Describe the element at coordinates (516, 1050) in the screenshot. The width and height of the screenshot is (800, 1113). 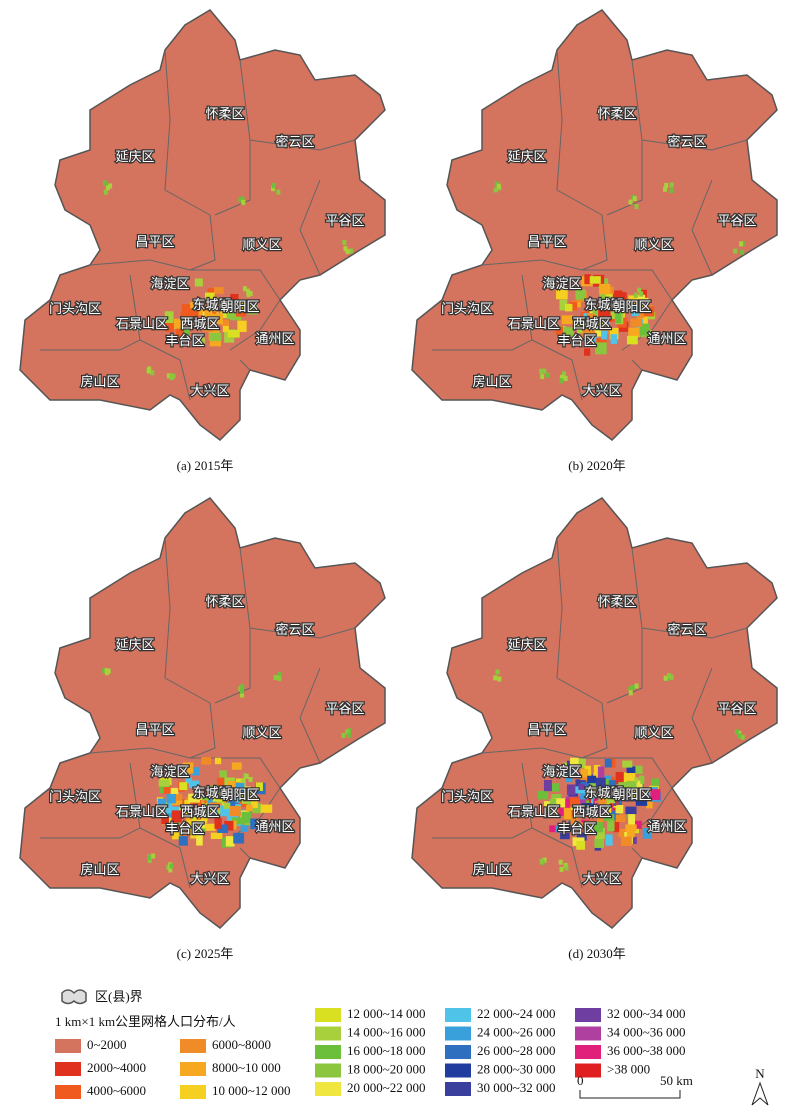
I see `legend-label: 26 000~28 000` at that location.